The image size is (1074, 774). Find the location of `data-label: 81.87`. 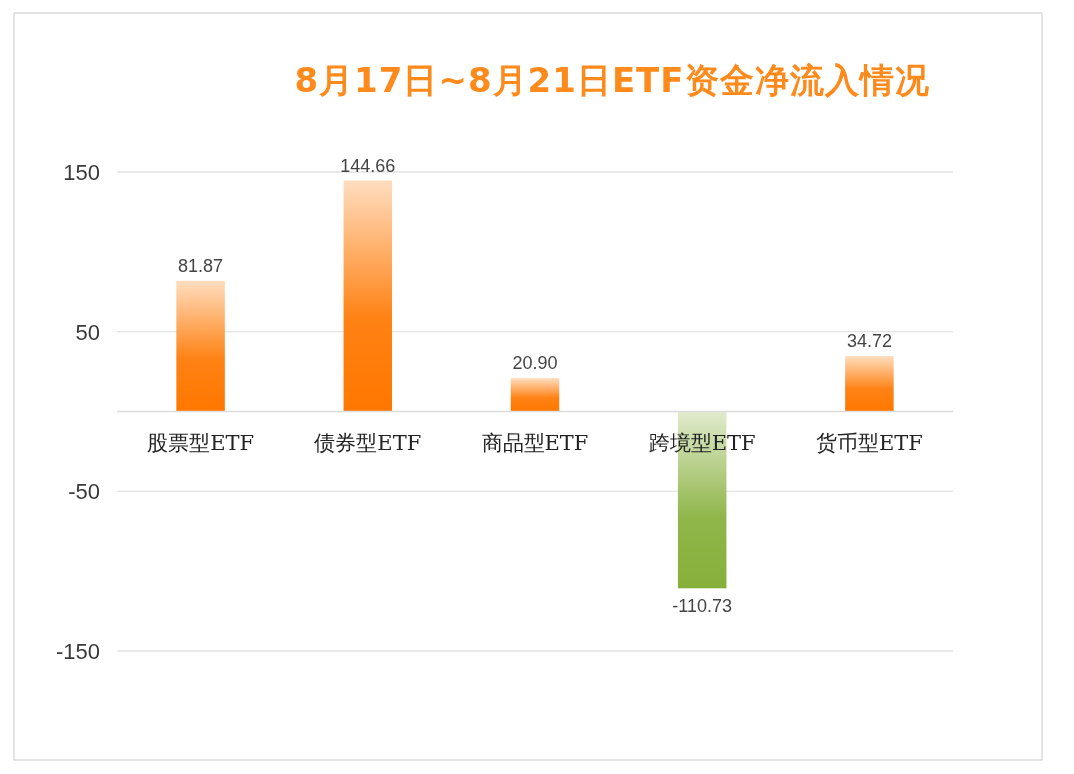

data-label: 81.87 is located at coordinates (201, 265).